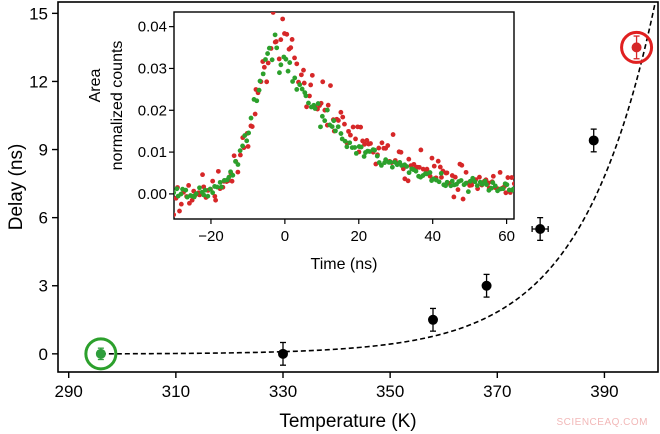  What do you see at coordinates (285, 236) in the screenshot?
I see `inset-x-tick-label: 0` at bounding box center [285, 236].